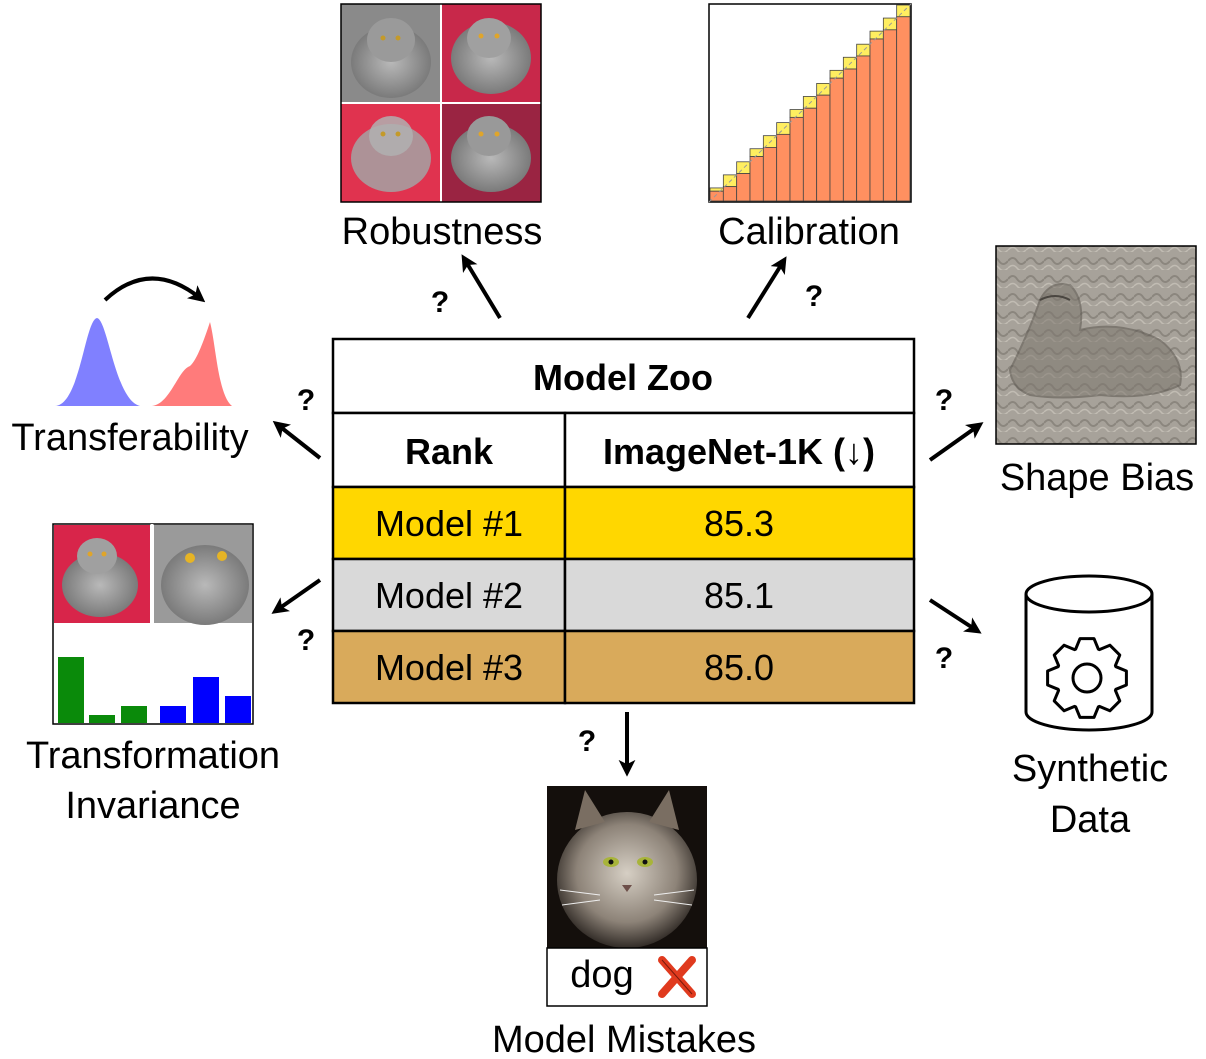 The height and width of the screenshot is (1059, 1206). I want to click on question-mark-transformation-invariance: ?, so click(306, 640).